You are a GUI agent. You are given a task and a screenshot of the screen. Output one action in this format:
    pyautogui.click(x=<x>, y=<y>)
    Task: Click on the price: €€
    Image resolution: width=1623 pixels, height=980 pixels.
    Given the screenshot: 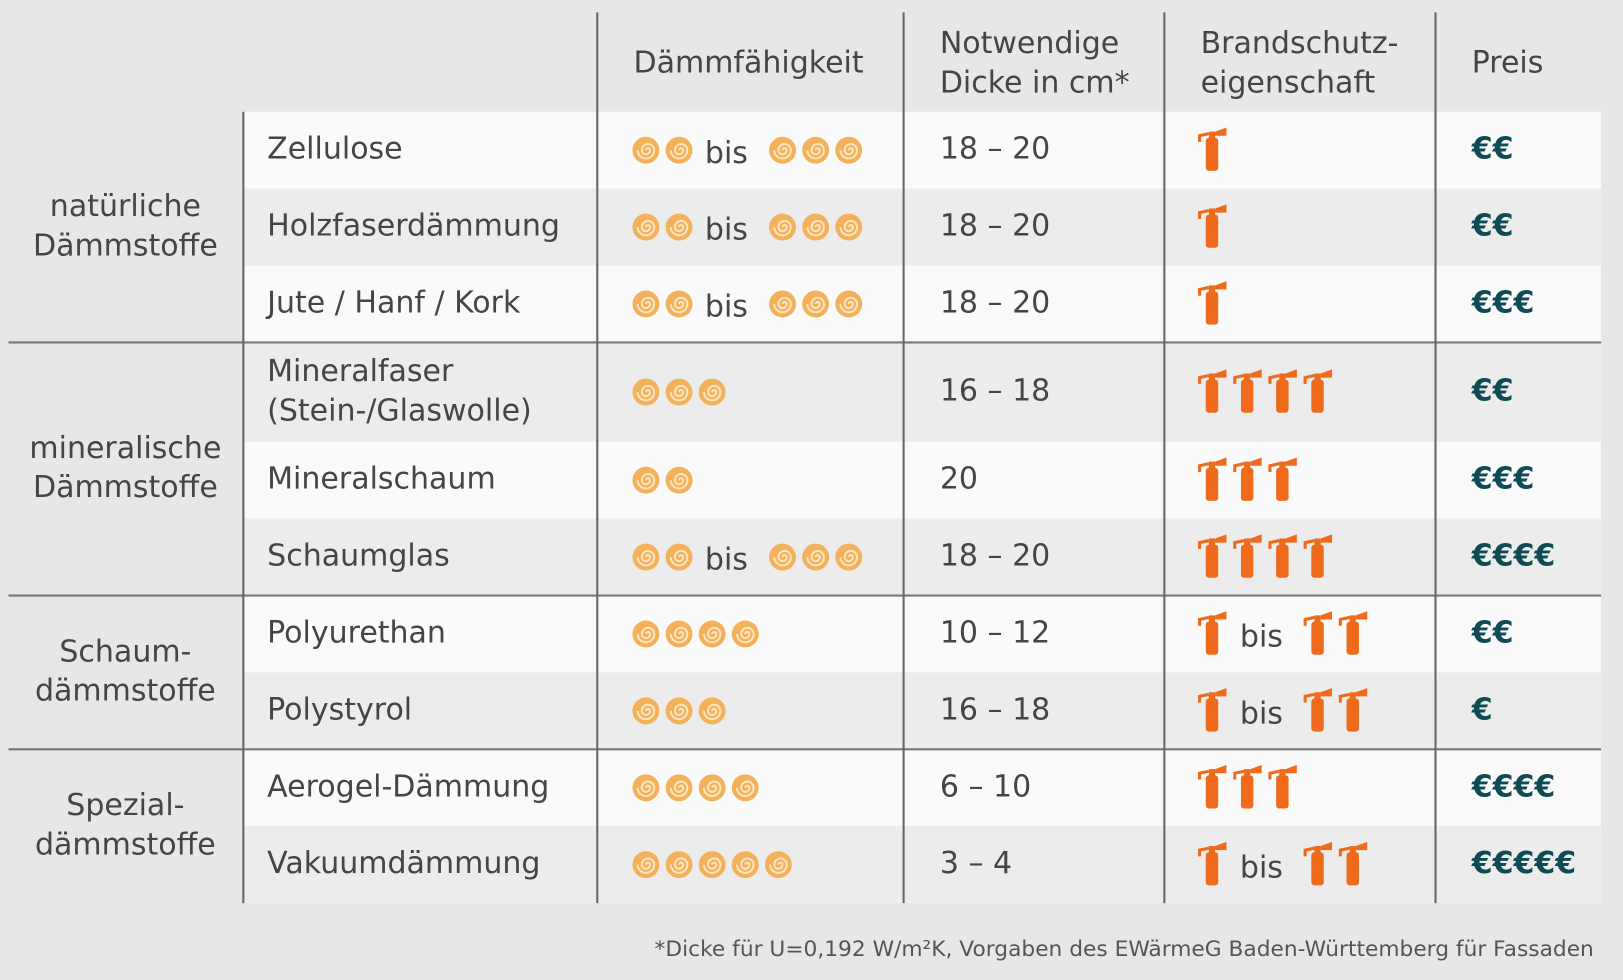 What is the action you would take?
    pyautogui.click(x=1492, y=391)
    